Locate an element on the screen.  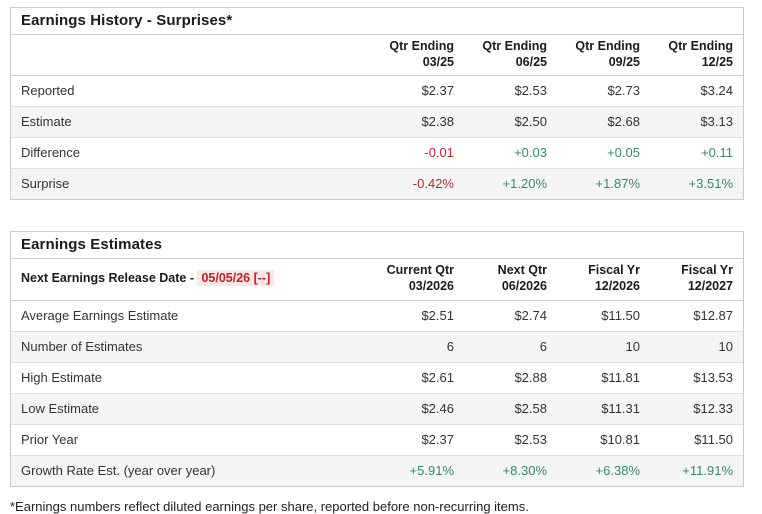
cell-value: +8.30% is located at coordinates (510, 470).